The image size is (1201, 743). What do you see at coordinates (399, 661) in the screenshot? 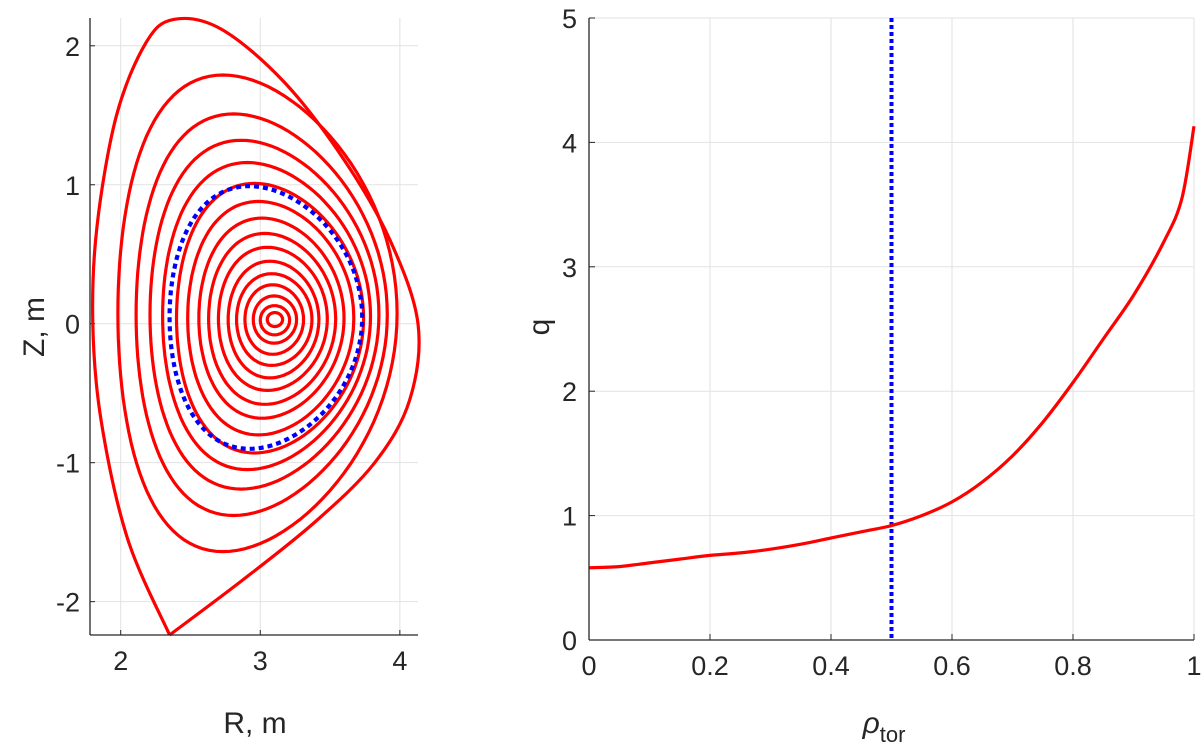
I see `left-x-tick-label: 4` at bounding box center [399, 661].